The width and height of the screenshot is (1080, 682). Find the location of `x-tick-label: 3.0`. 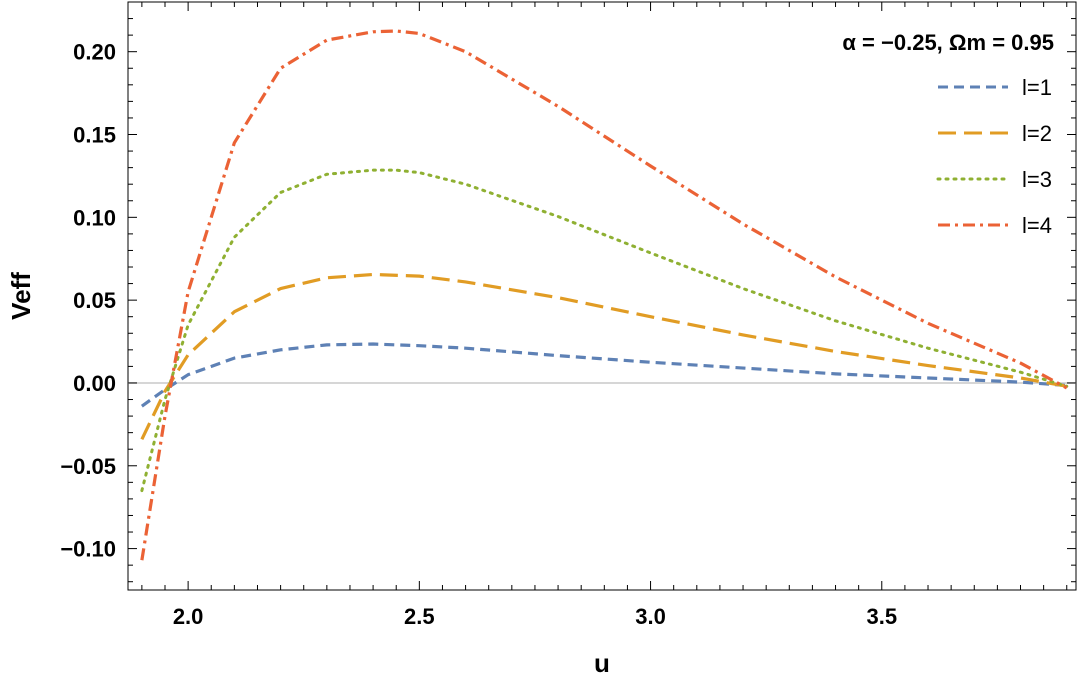

x-tick-label: 3.0 is located at coordinates (650, 616).